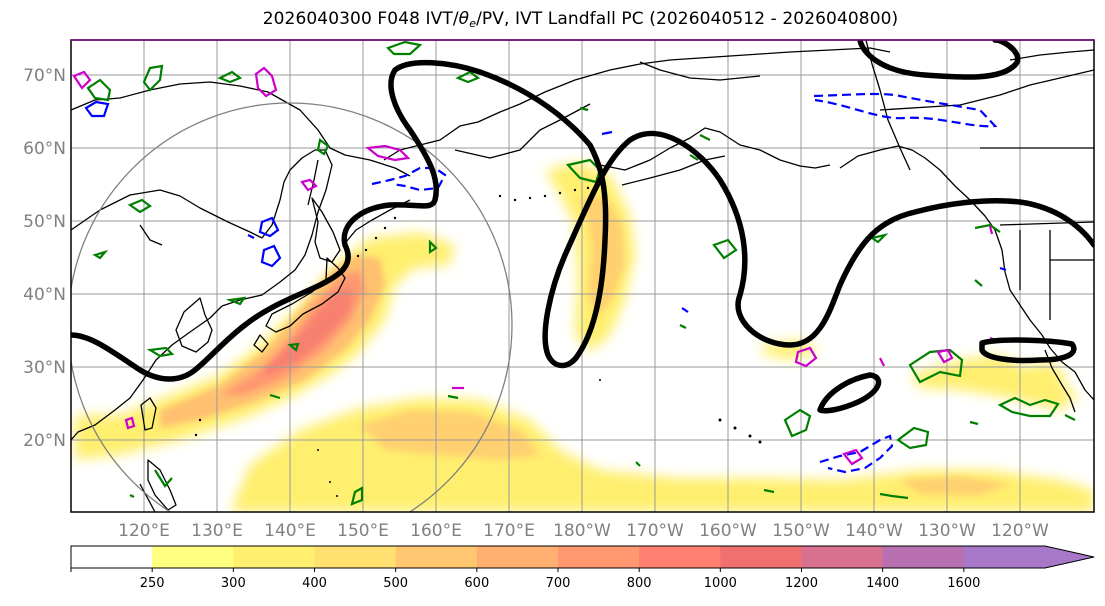  I want to click on lat-label-60: 60°N, so click(44, 149).